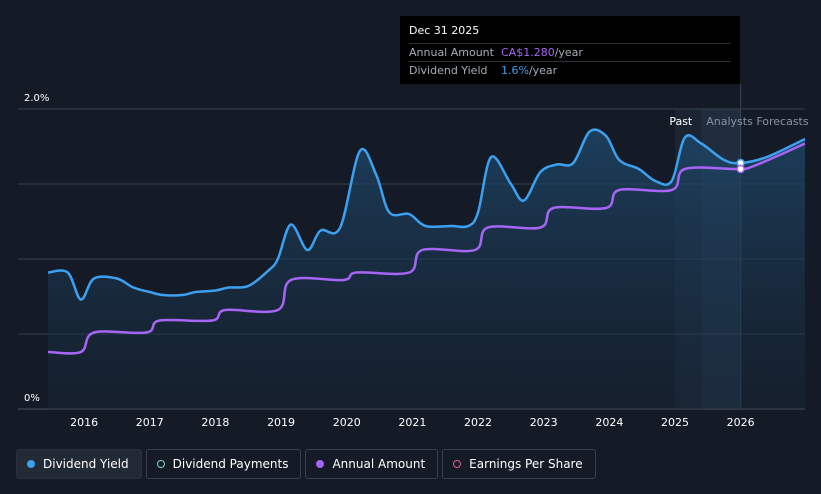  What do you see at coordinates (451, 52) in the screenshot?
I see `tooltip-label: Annual Amount` at bounding box center [451, 52].